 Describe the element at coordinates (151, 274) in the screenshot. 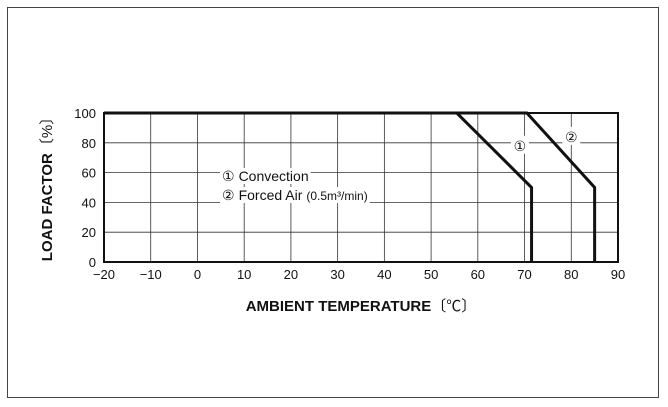

I see `x-tick-label: −10` at that location.